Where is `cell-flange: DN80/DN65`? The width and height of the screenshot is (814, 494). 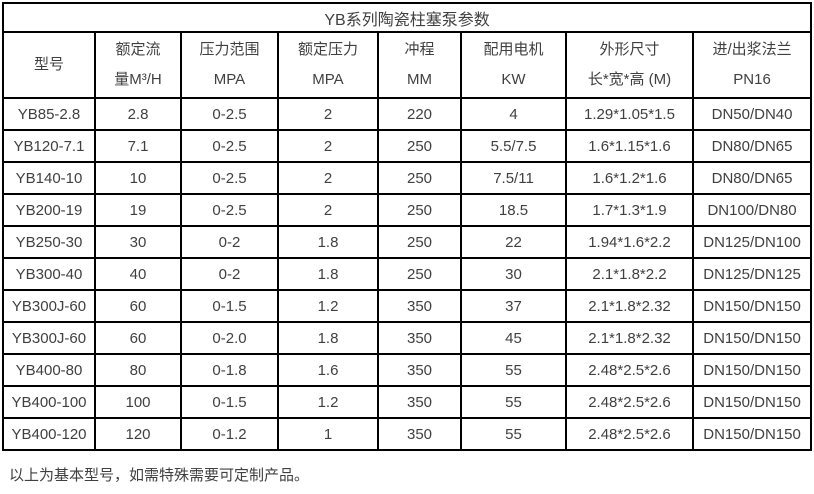 cell-flange: DN80/DN65 is located at coordinates (752, 178).